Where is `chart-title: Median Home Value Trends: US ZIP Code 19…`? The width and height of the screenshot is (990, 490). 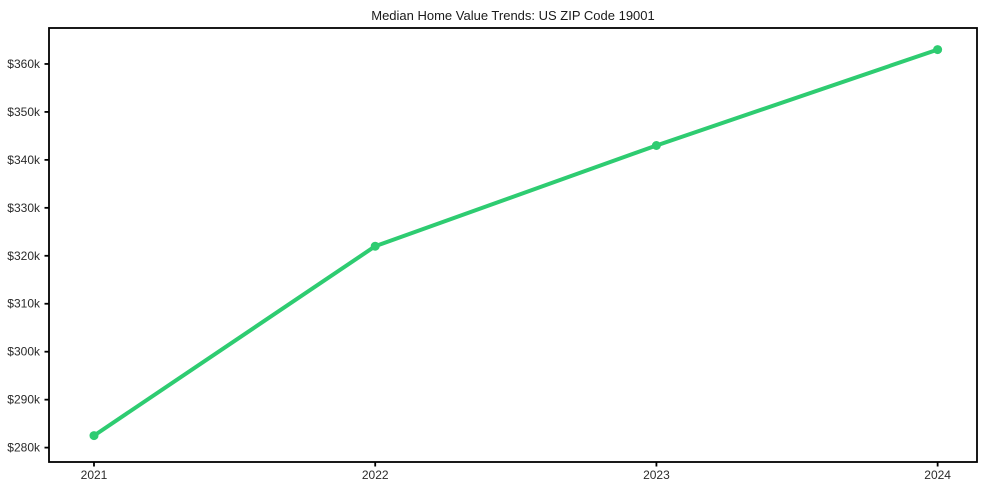
chart-title: Median Home Value Trends: US ZIP Code 19… is located at coordinates (513, 15).